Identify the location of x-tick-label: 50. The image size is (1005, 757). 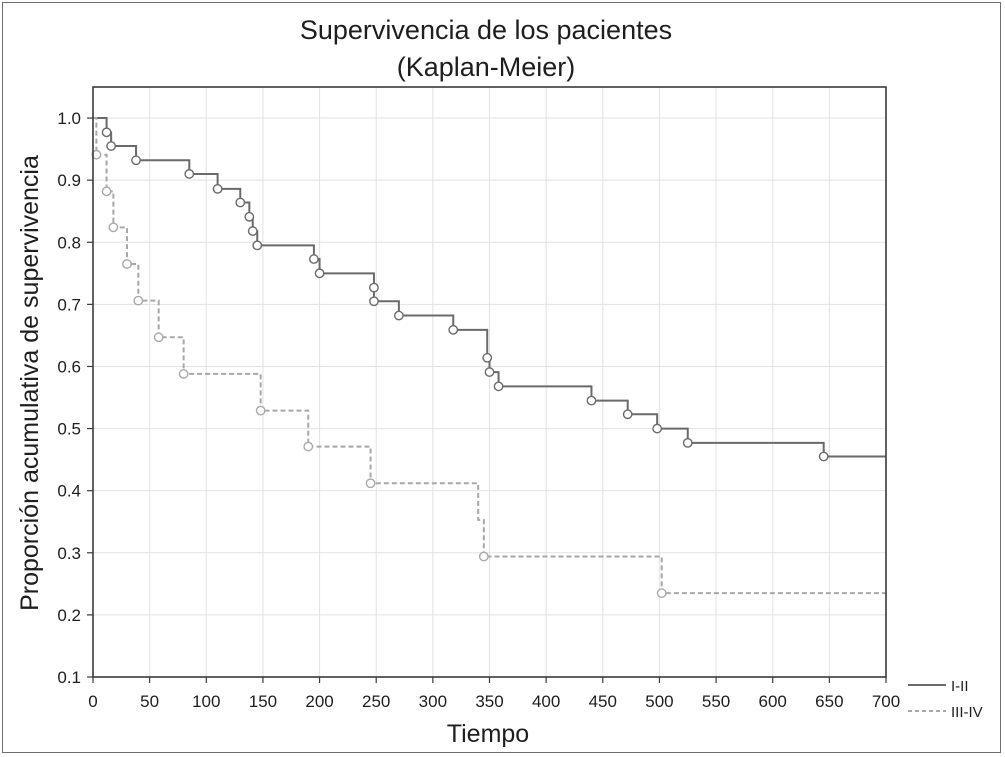
(149, 701).